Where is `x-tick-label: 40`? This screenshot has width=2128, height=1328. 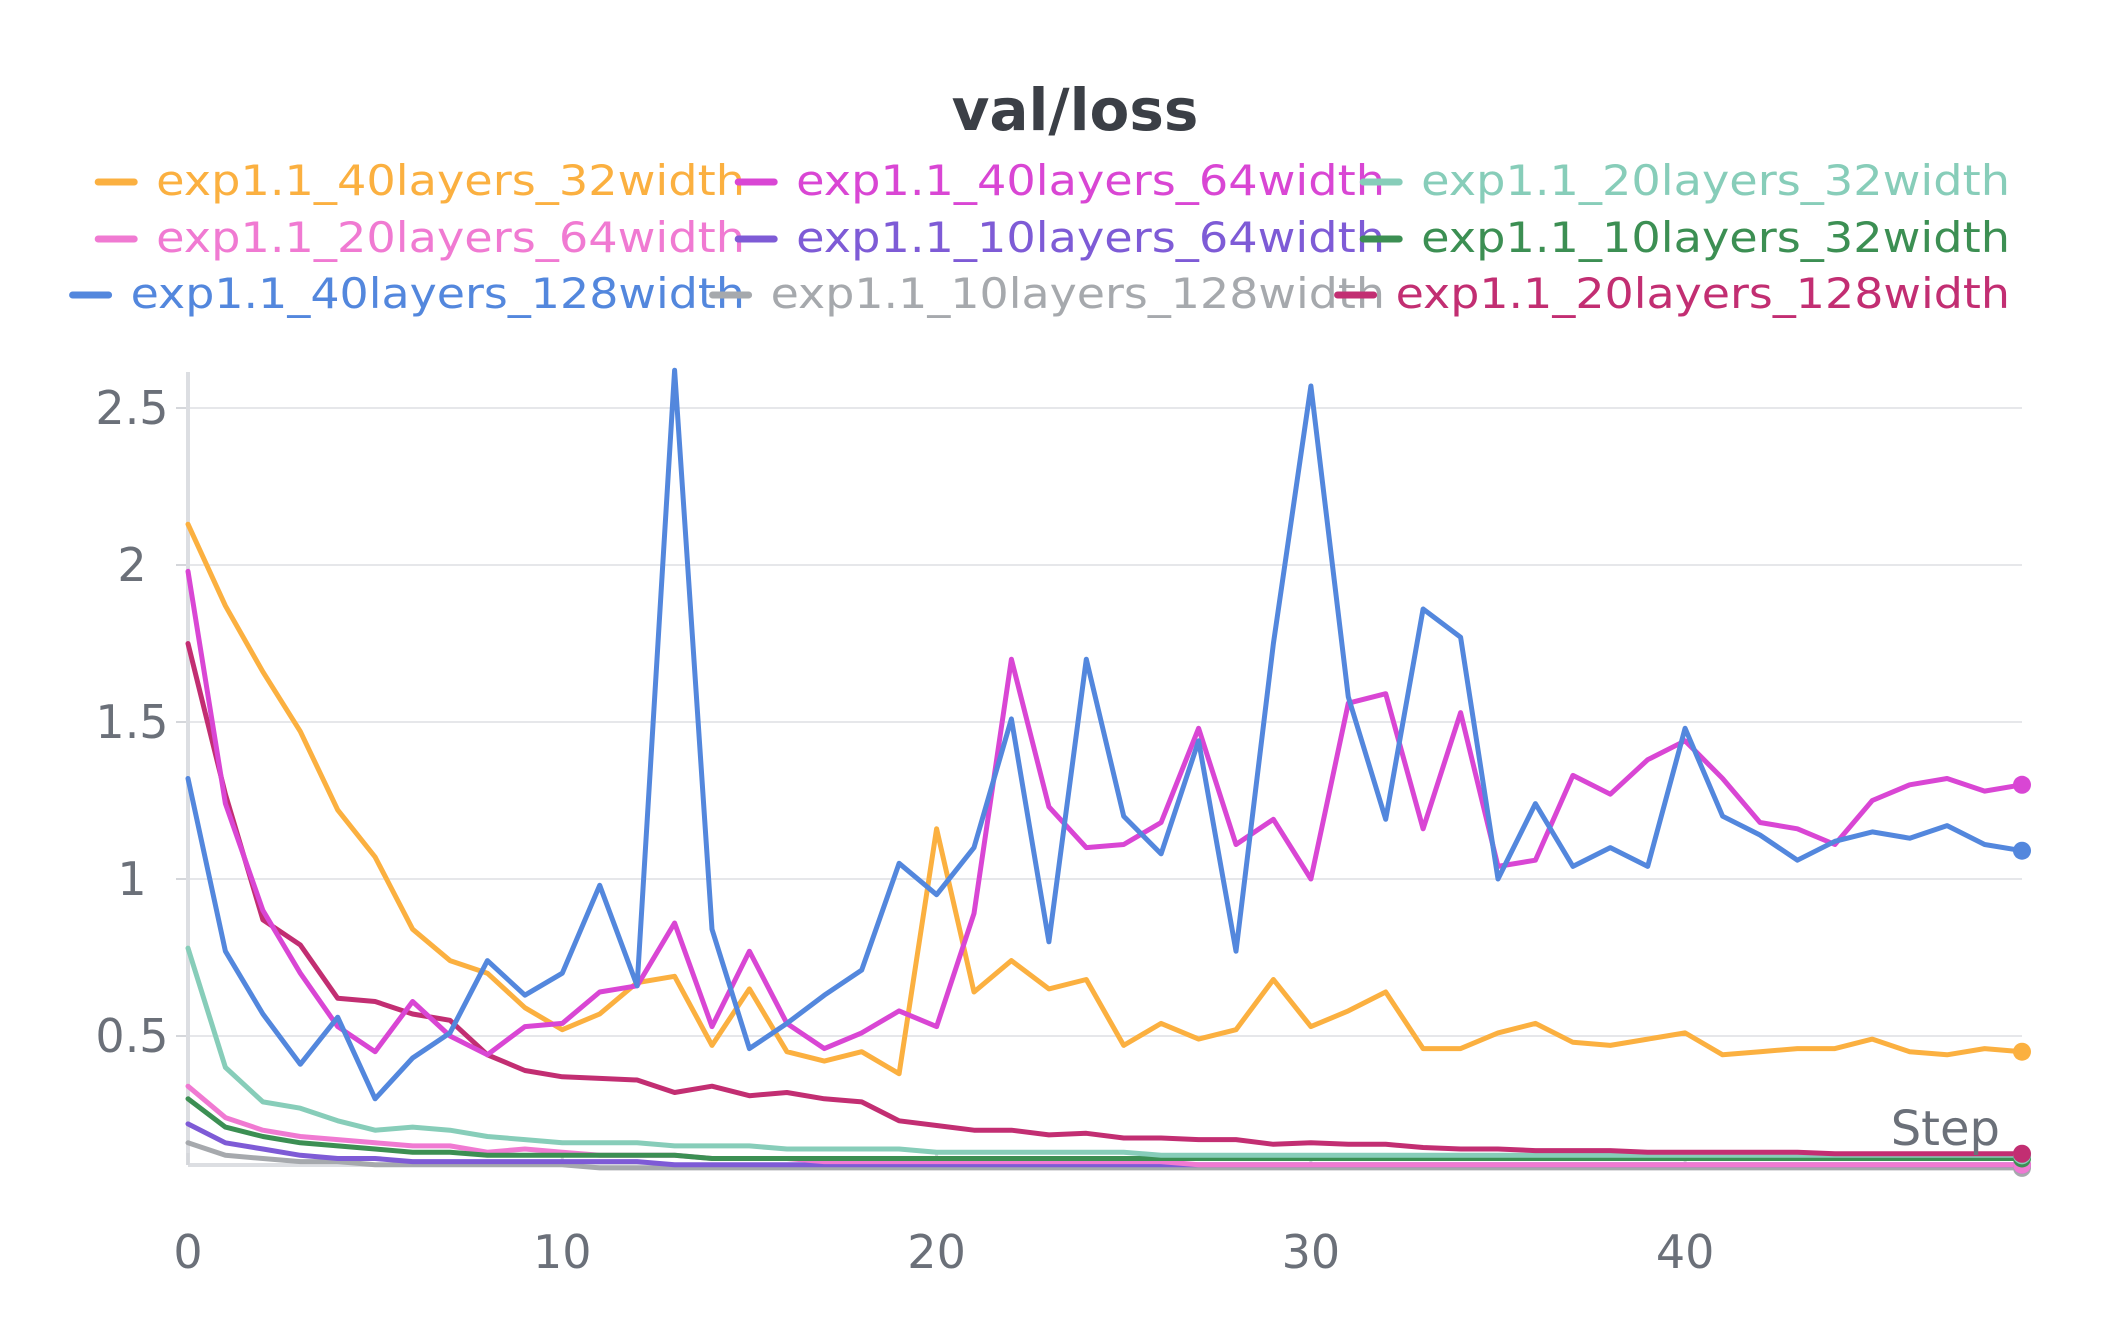
x-tick-label: 40 is located at coordinates (1685, 1252).